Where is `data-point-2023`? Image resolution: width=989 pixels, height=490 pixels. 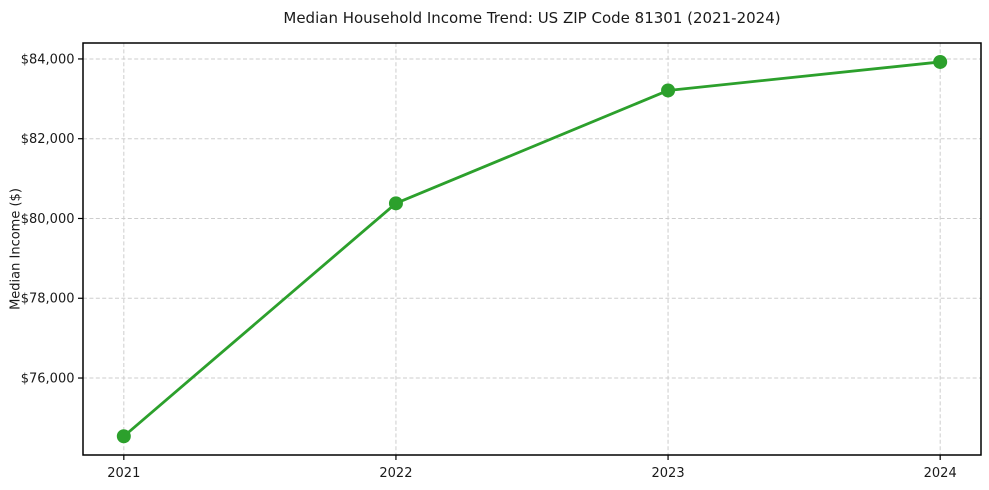
data-point-2023 is located at coordinates (668, 90).